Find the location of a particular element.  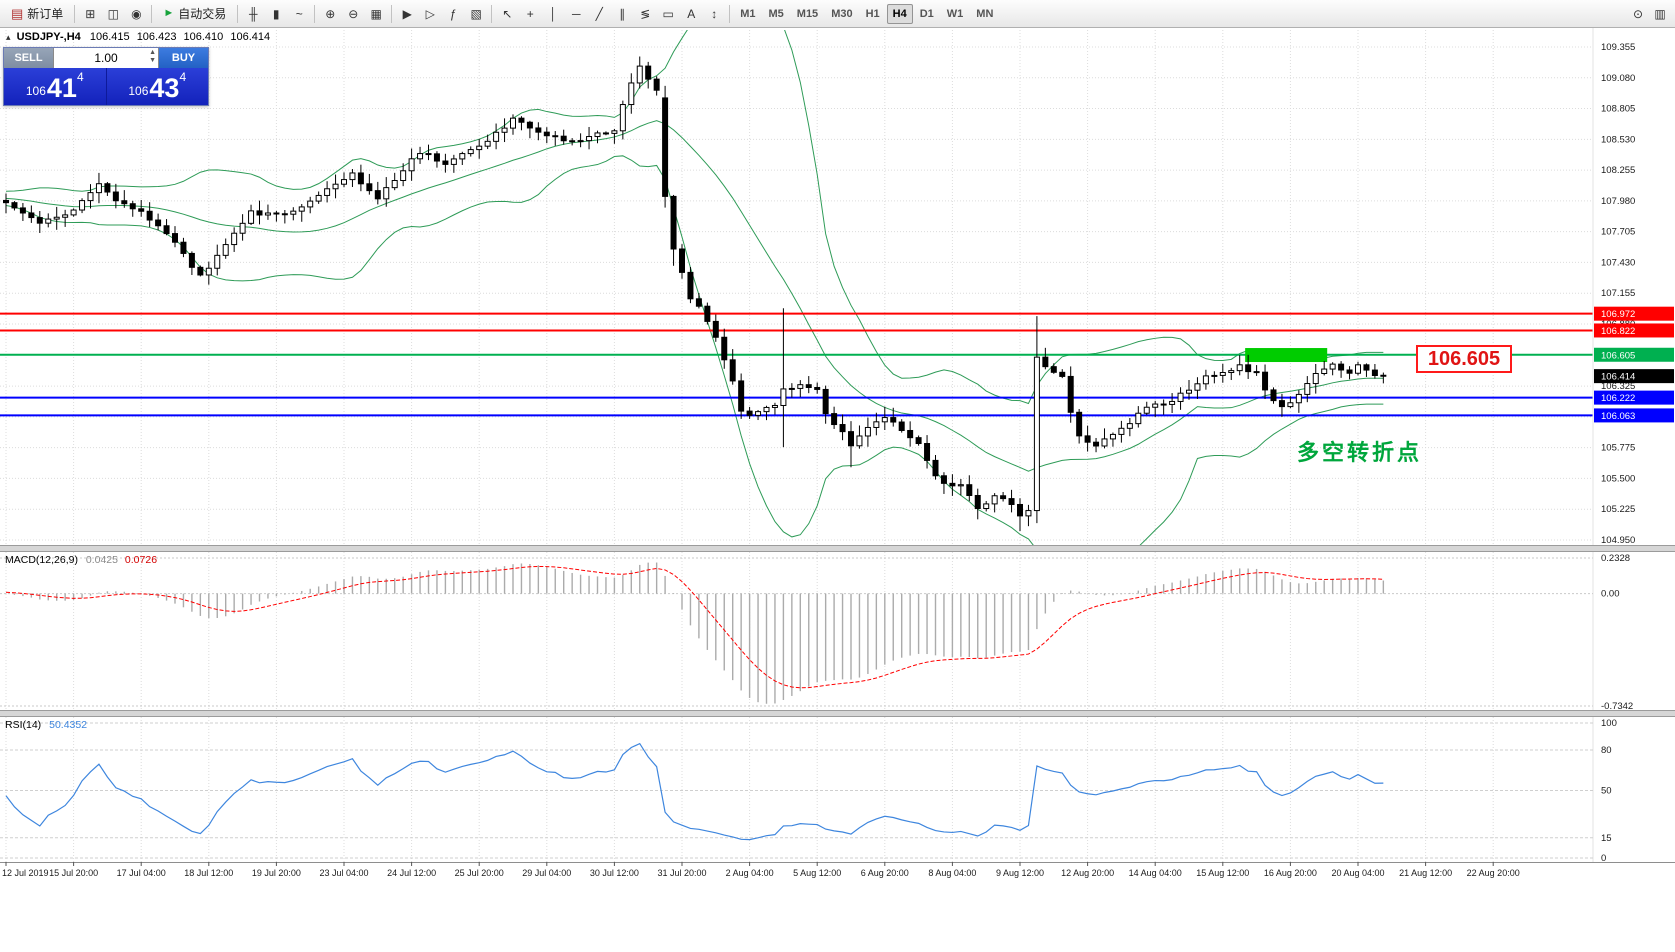

arrows-icon: ↕ is located at coordinates (714, 13).